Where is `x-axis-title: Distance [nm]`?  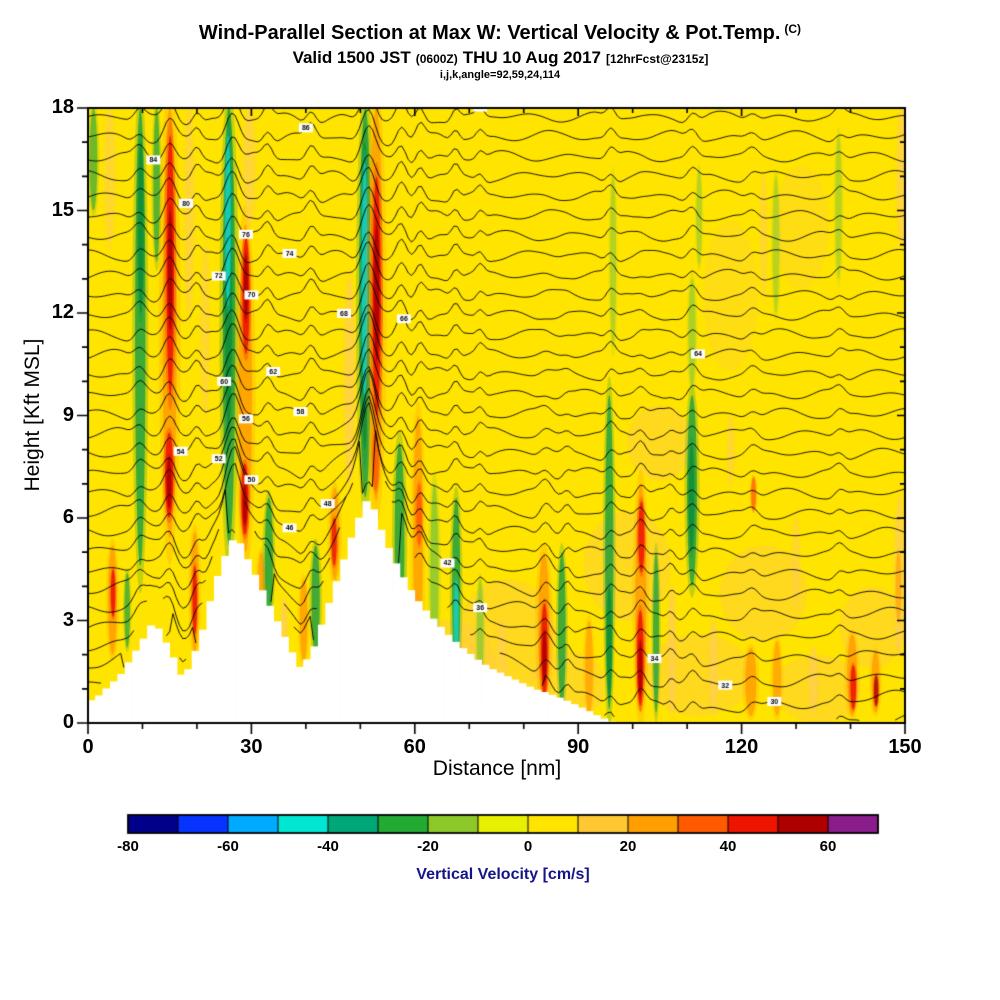
x-axis-title: Distance [nm] is located at coordinates (497, 768).